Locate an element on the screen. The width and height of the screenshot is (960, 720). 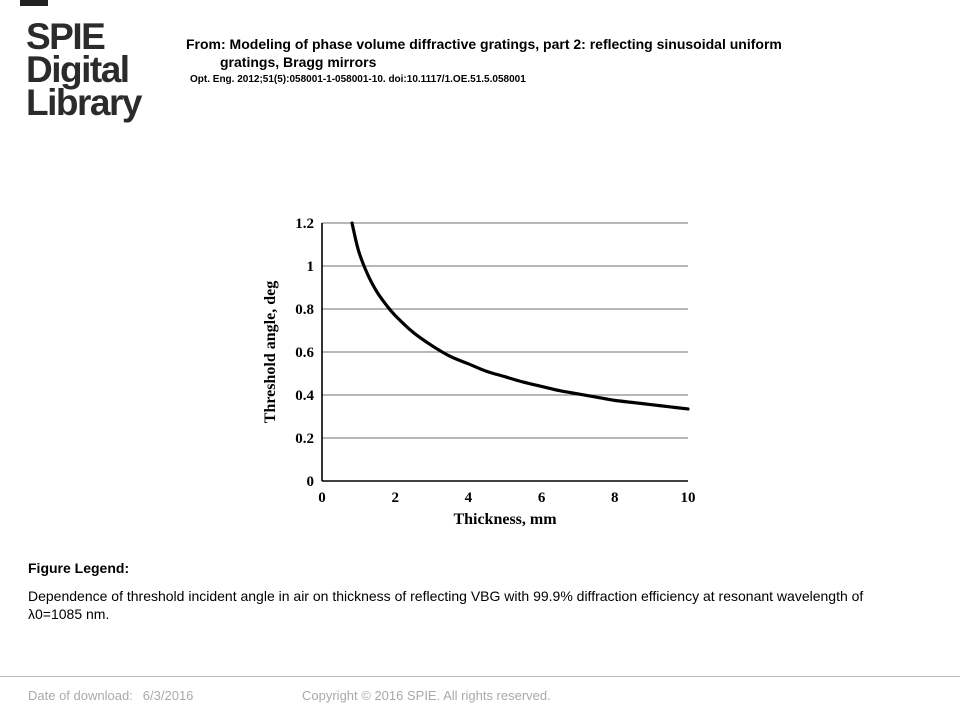
chart-grid is located at coordinates (505, 330).